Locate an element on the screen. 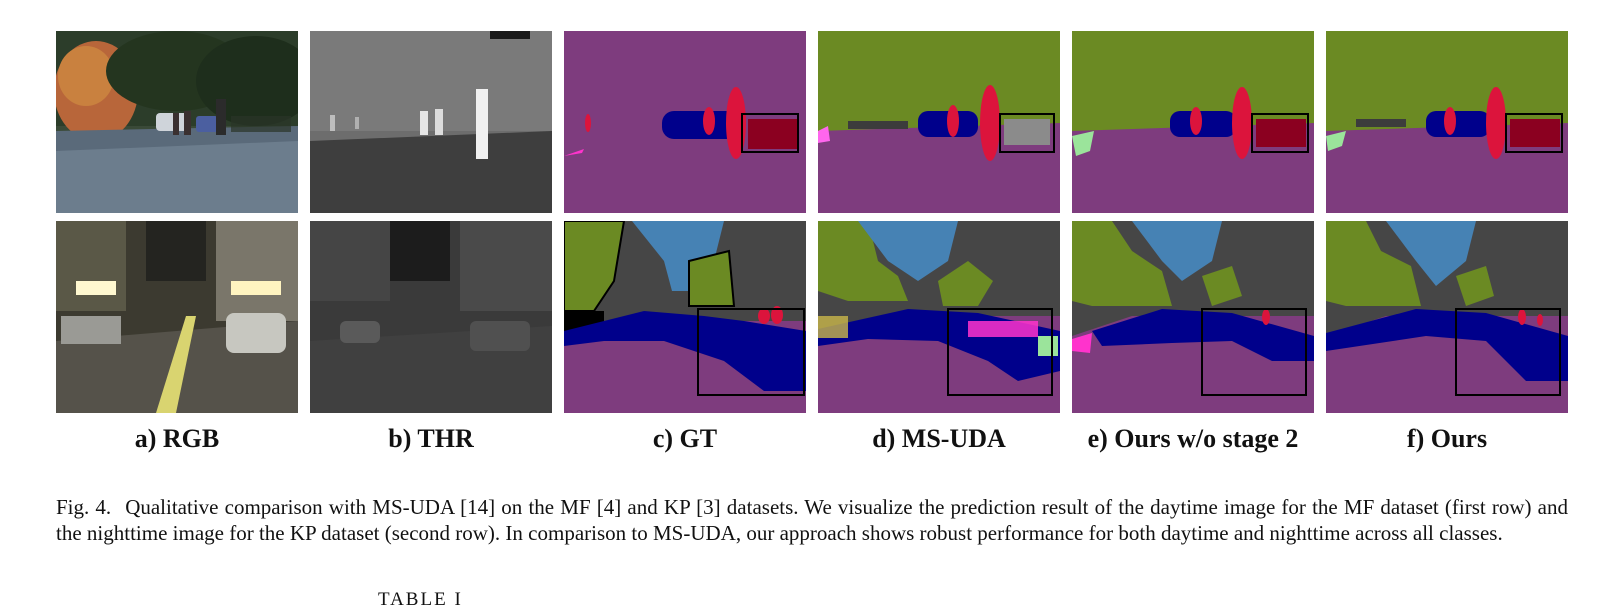 Image resolution: width=1621 pixels, height=610 pixels. column-label-msuda: d) MS-UDA is located at coordinates (939, 438).